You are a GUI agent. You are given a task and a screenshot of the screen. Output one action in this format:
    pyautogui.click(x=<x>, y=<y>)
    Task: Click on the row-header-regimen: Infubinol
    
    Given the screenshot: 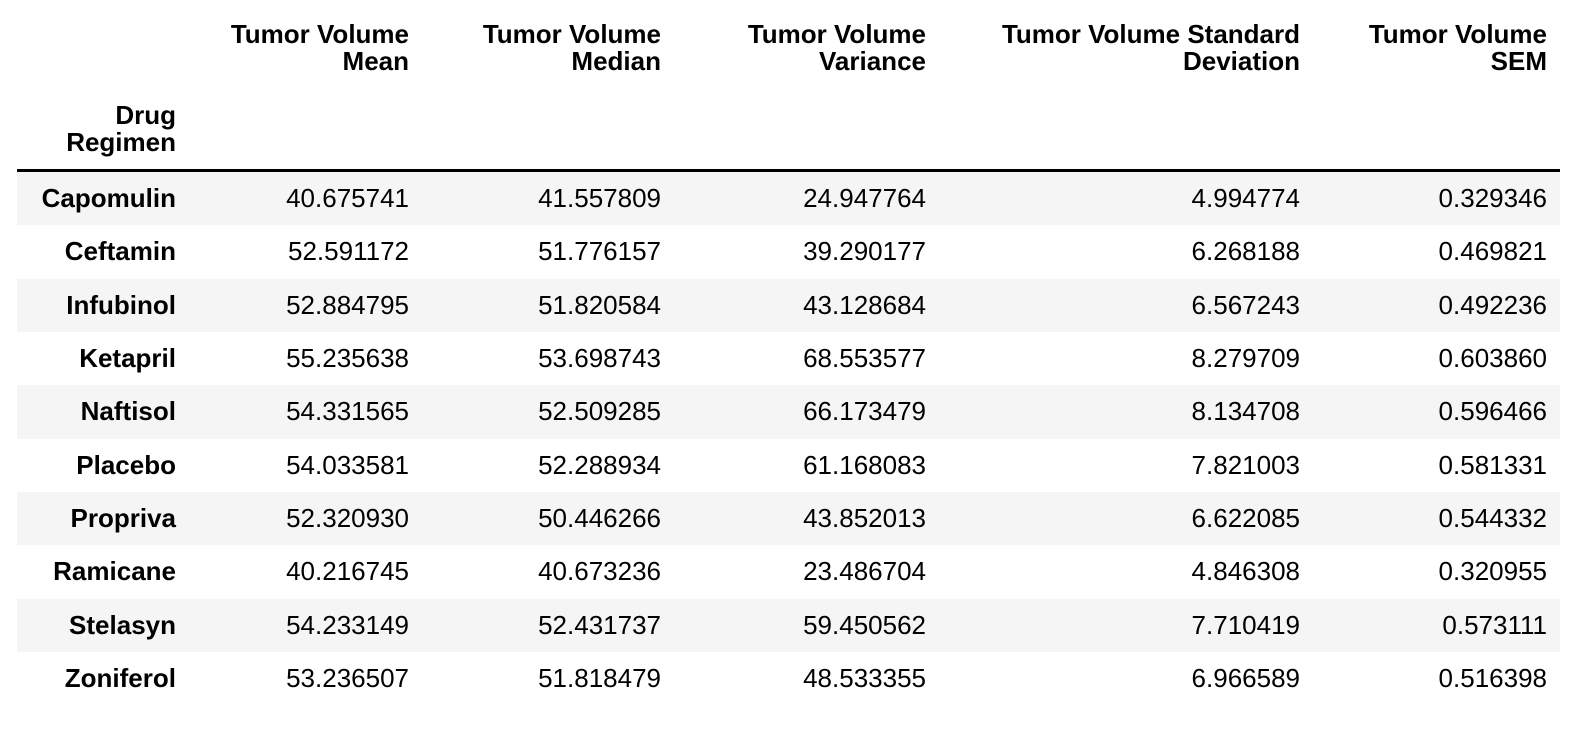 What is the action you would take?
    pyautogui.click(x=121, y=304)
    